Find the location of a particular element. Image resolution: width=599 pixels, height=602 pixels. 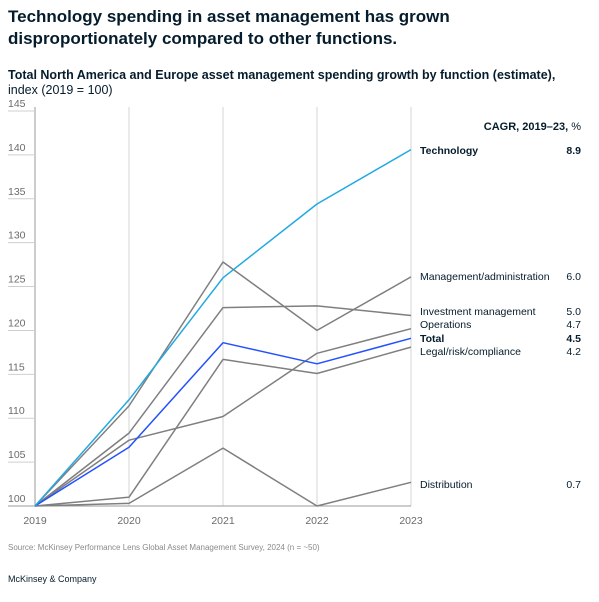

cagr-header: CAGR, 2019–23, % is located at coordinates (532, 127).